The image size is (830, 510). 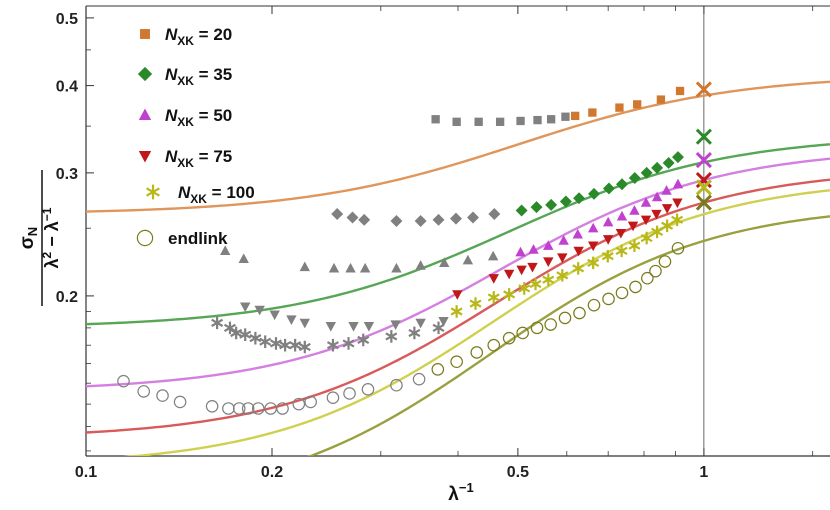 What do you see at coordinates (518, 472) in the screenshot?
I see `x-tick-label: 0.5` at bounding box center [518, 472].